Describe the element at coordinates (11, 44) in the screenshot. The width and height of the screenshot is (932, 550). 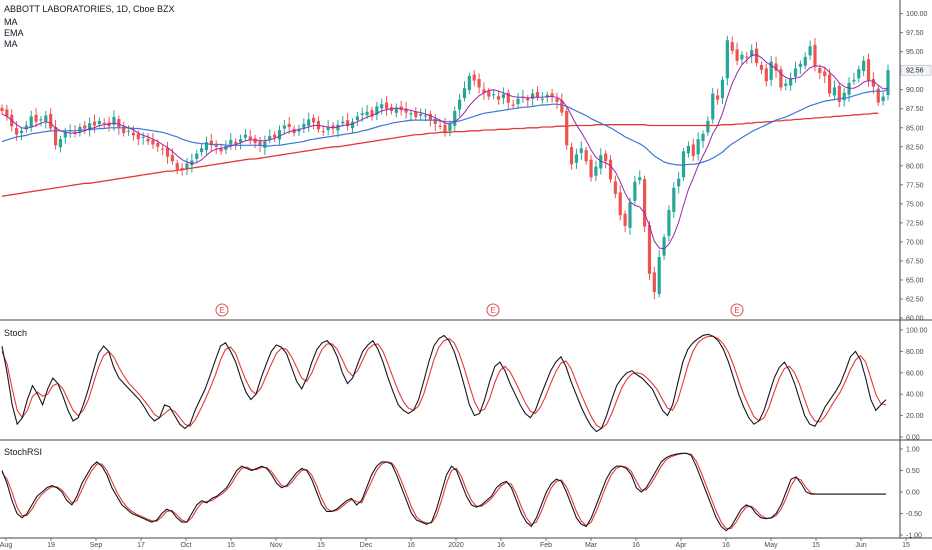
I see `study-ma-slow-label: MA` at that location.